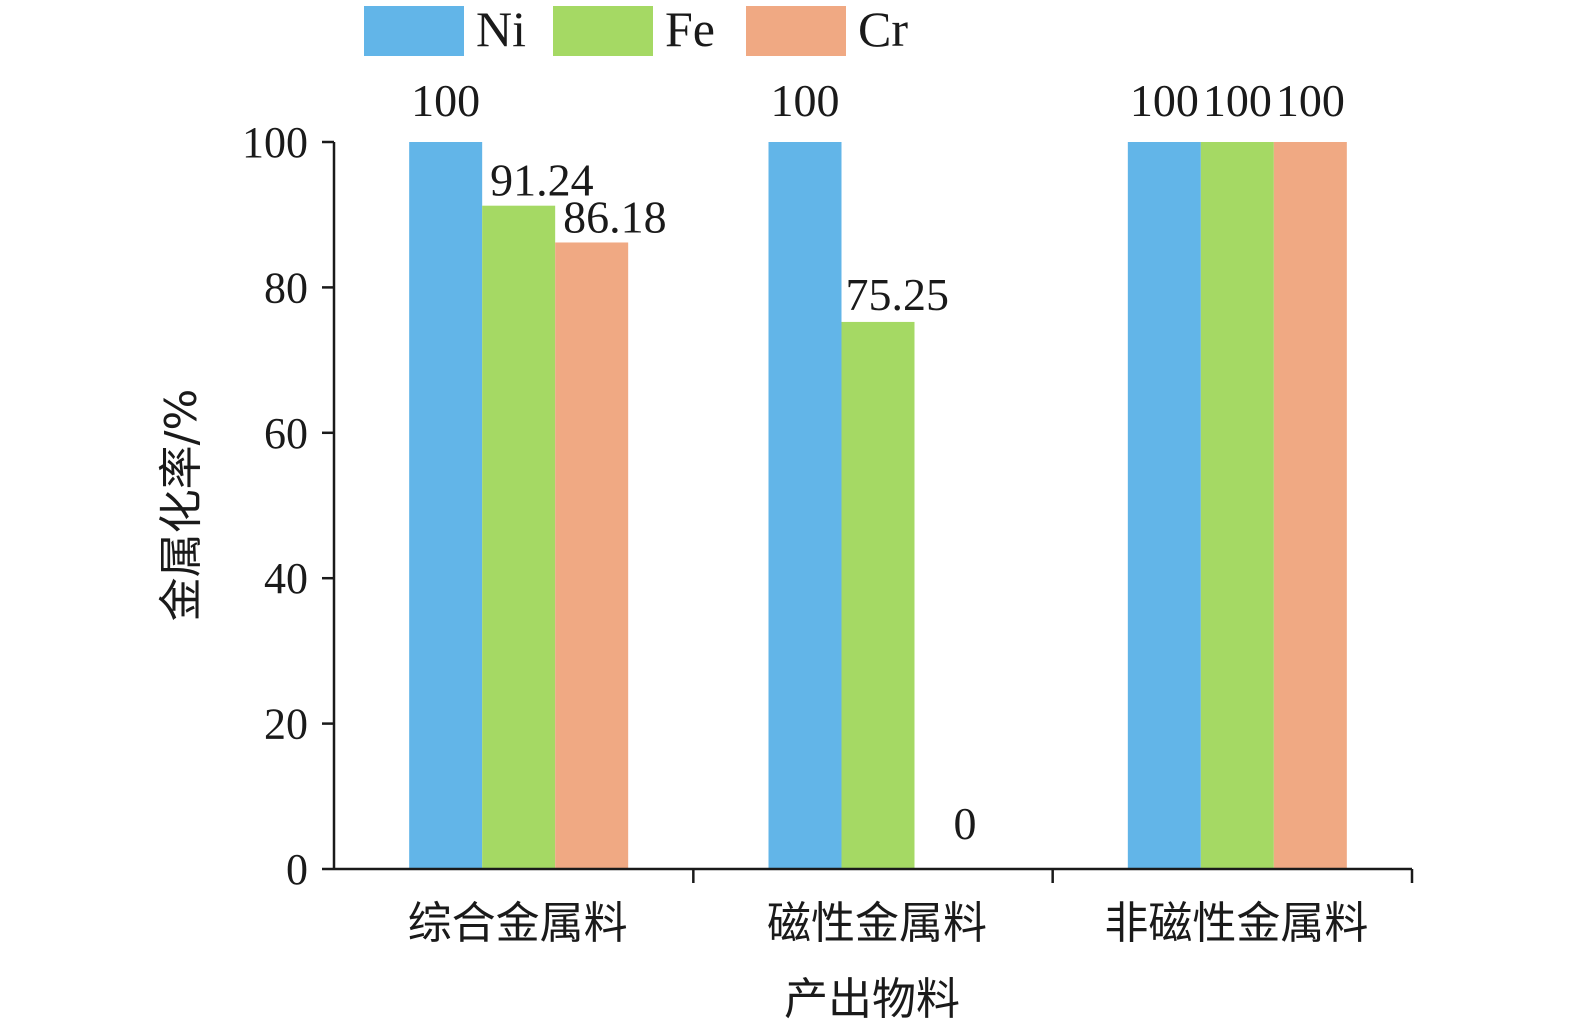 This screenshot has width=1575, height=1031. What do you see at coordinates (877, 923) in the screenshot?
I see `category-label-1: 磁性金属料` at bounding box center [877, 923].